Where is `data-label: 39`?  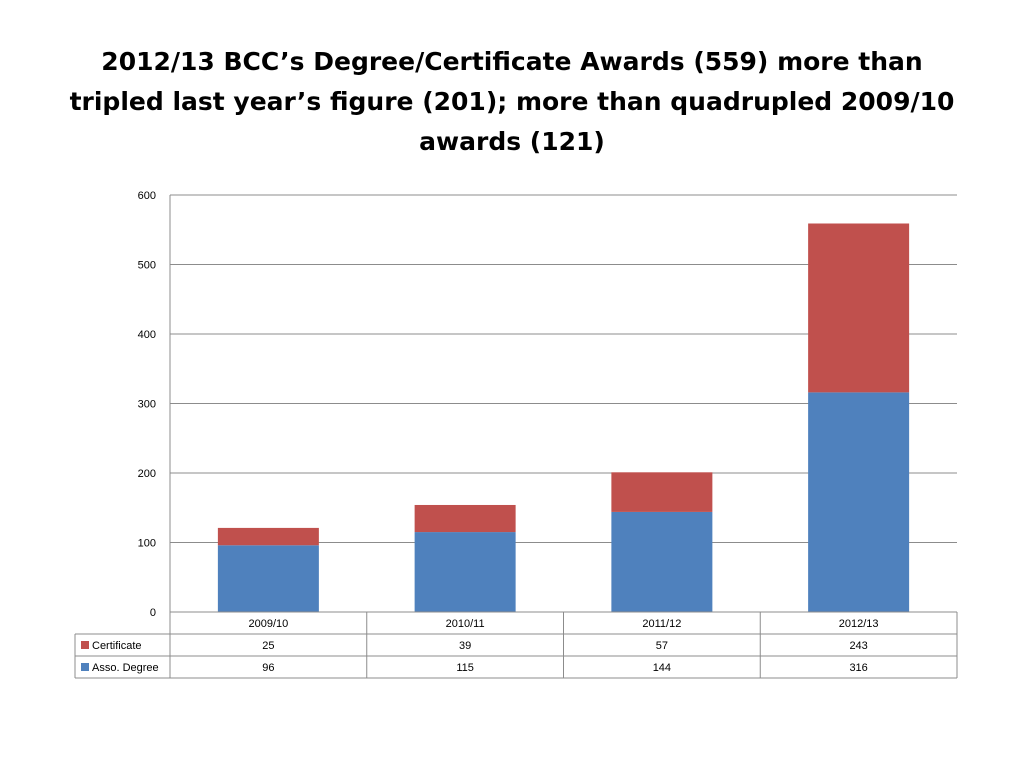 data-label: 39 is located at coordinates (465, 646).